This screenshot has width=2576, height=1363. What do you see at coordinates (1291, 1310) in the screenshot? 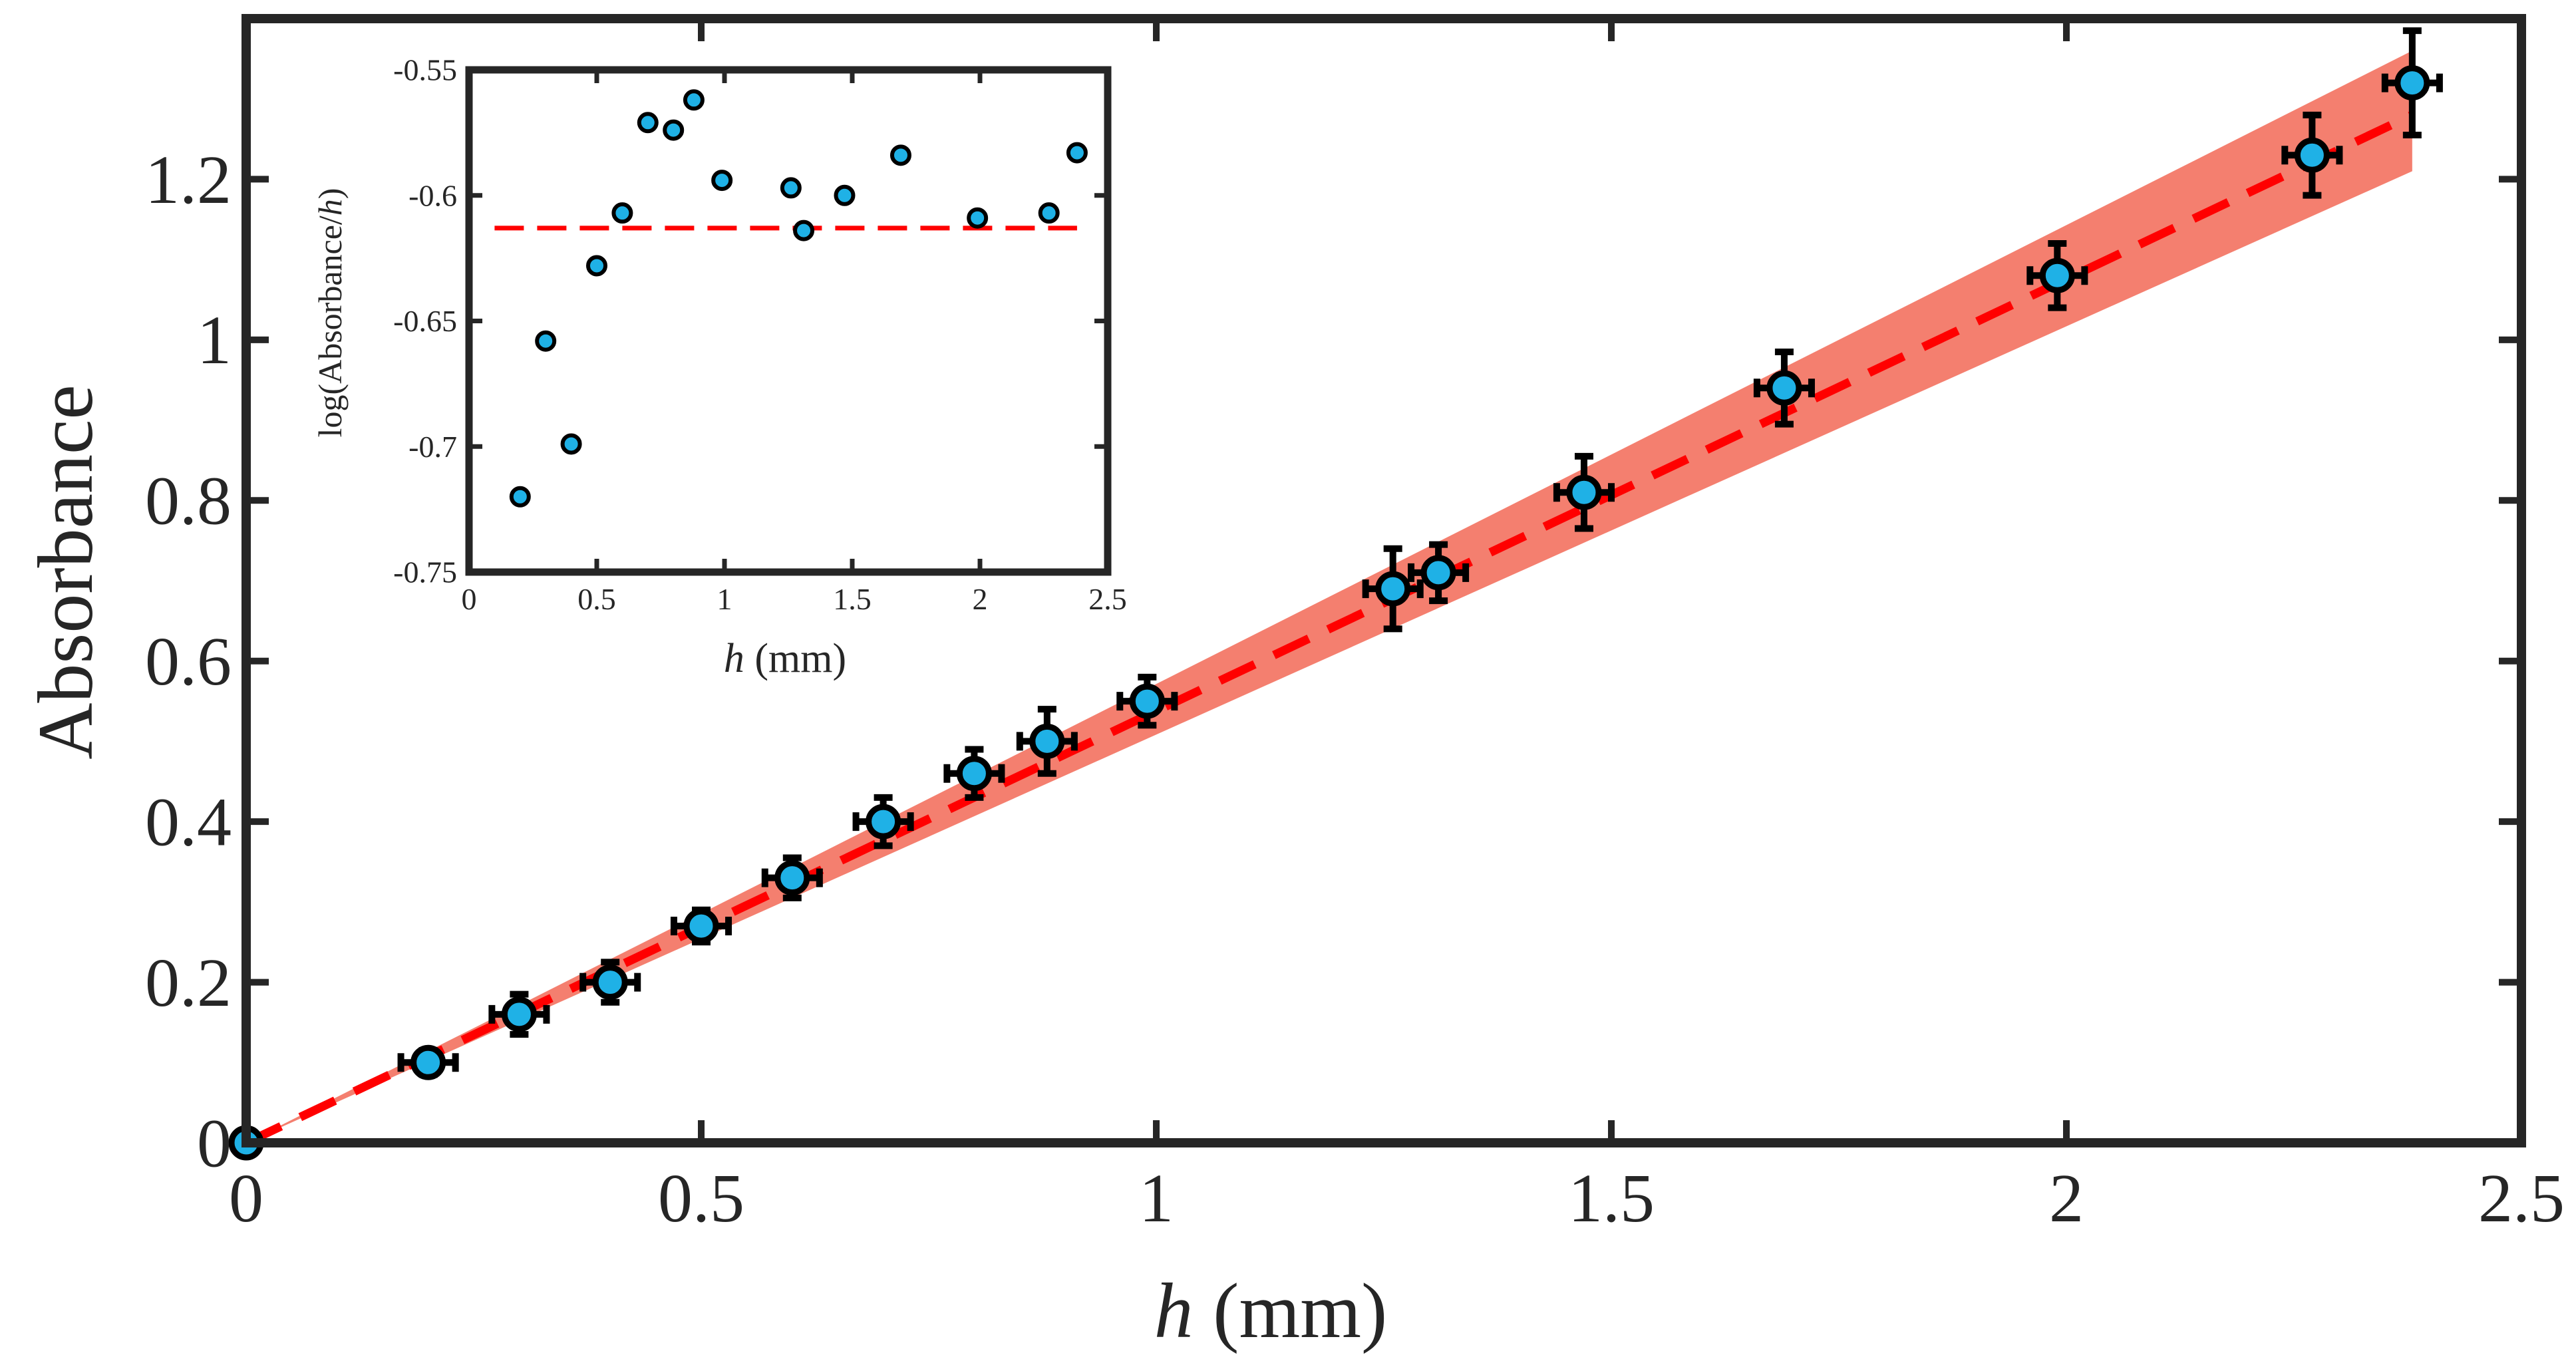
I see `x-axis-label-unit: (mm)` at bounding box center [1291, 1310].